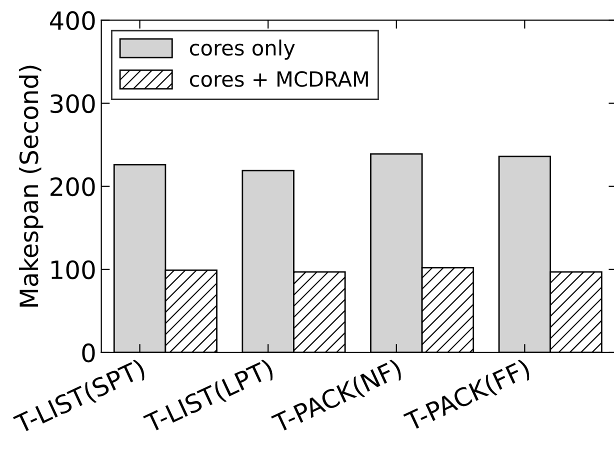 This screenshot has width=614, height=449. I want to click on y-tick-label: 400, so click(72, 20).